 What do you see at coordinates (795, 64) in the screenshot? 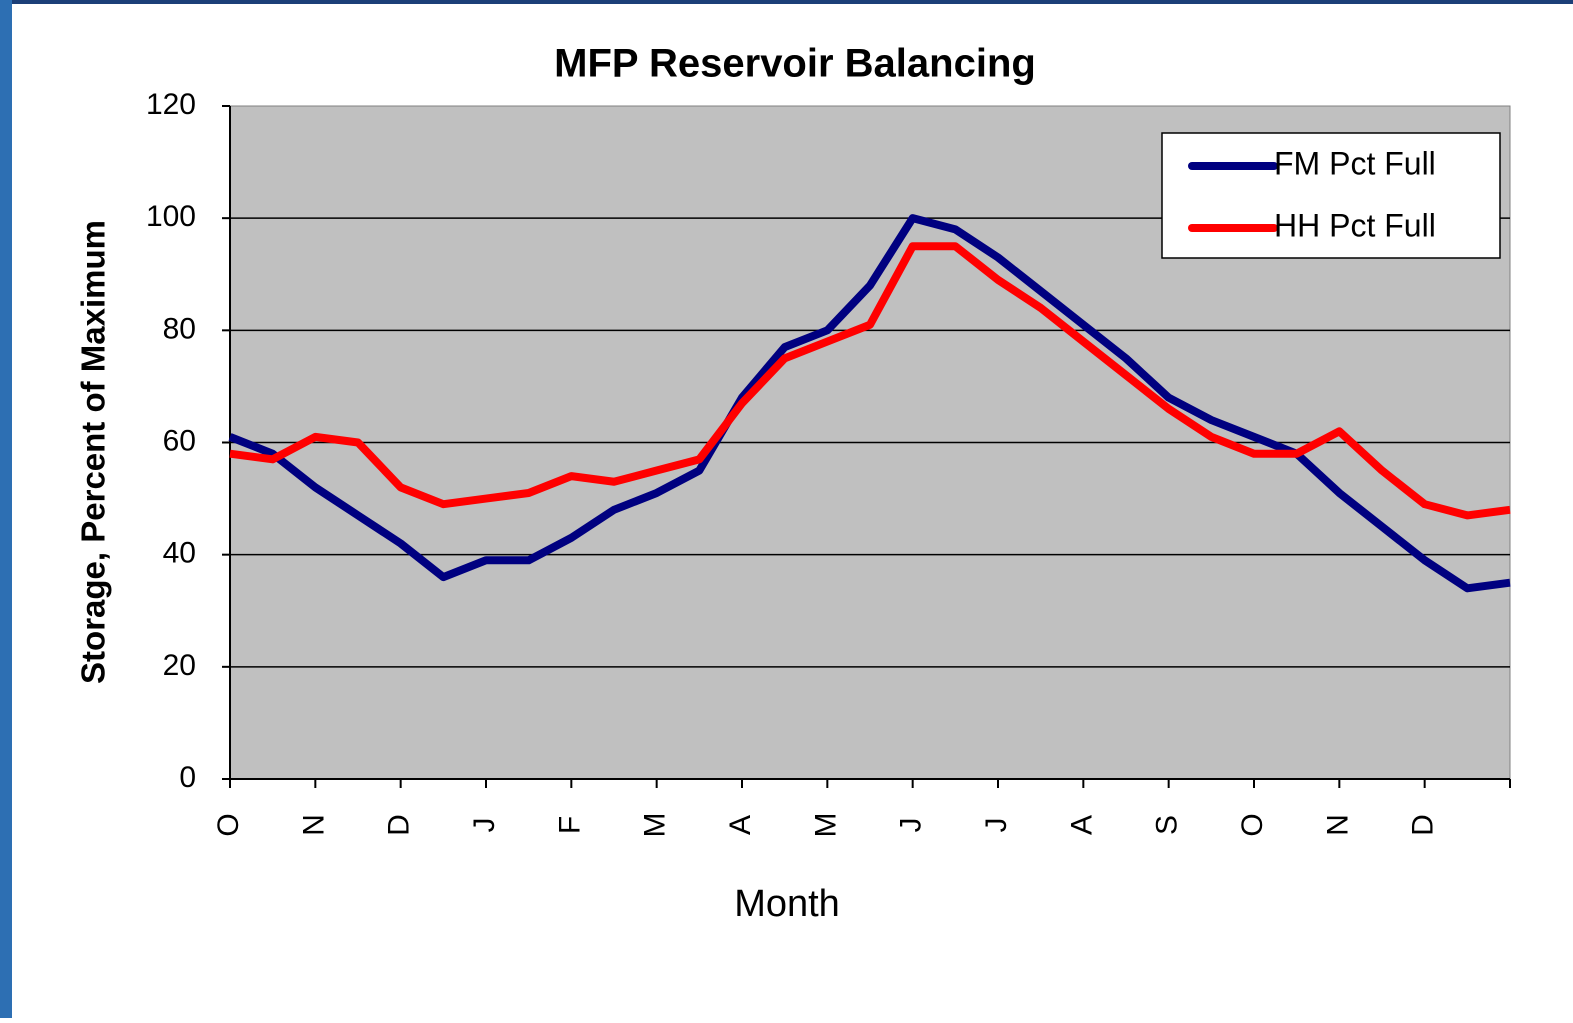
I see `chart-title: MFP Reservoir Balancing` at bounding box center [795, 64].